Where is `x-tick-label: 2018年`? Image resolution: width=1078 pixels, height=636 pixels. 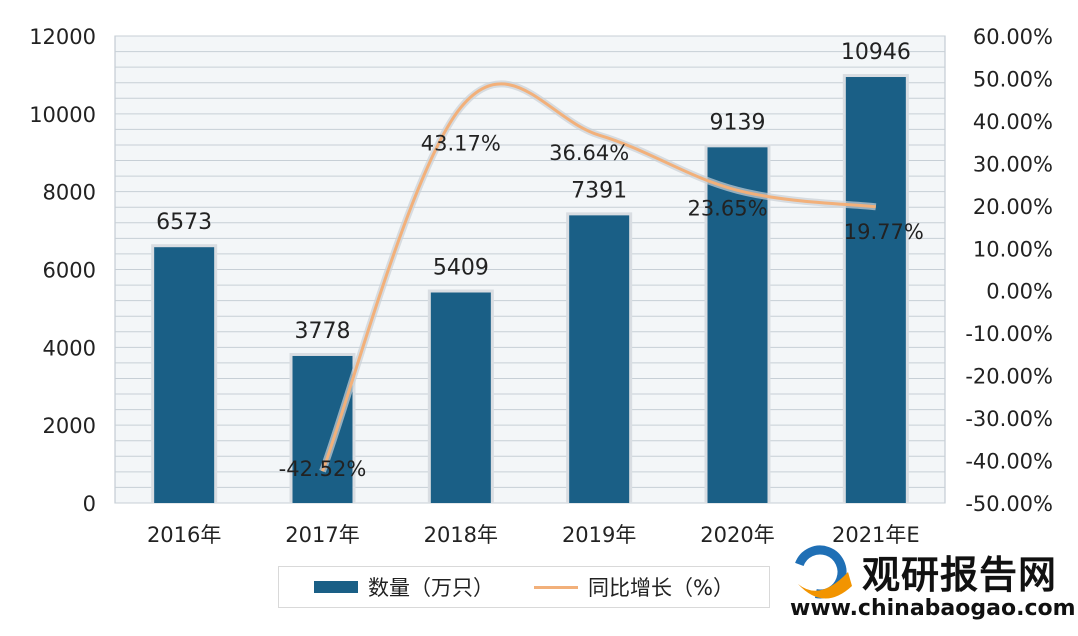 x-tick-label: 2018年 is located at coordinates (461, 535).